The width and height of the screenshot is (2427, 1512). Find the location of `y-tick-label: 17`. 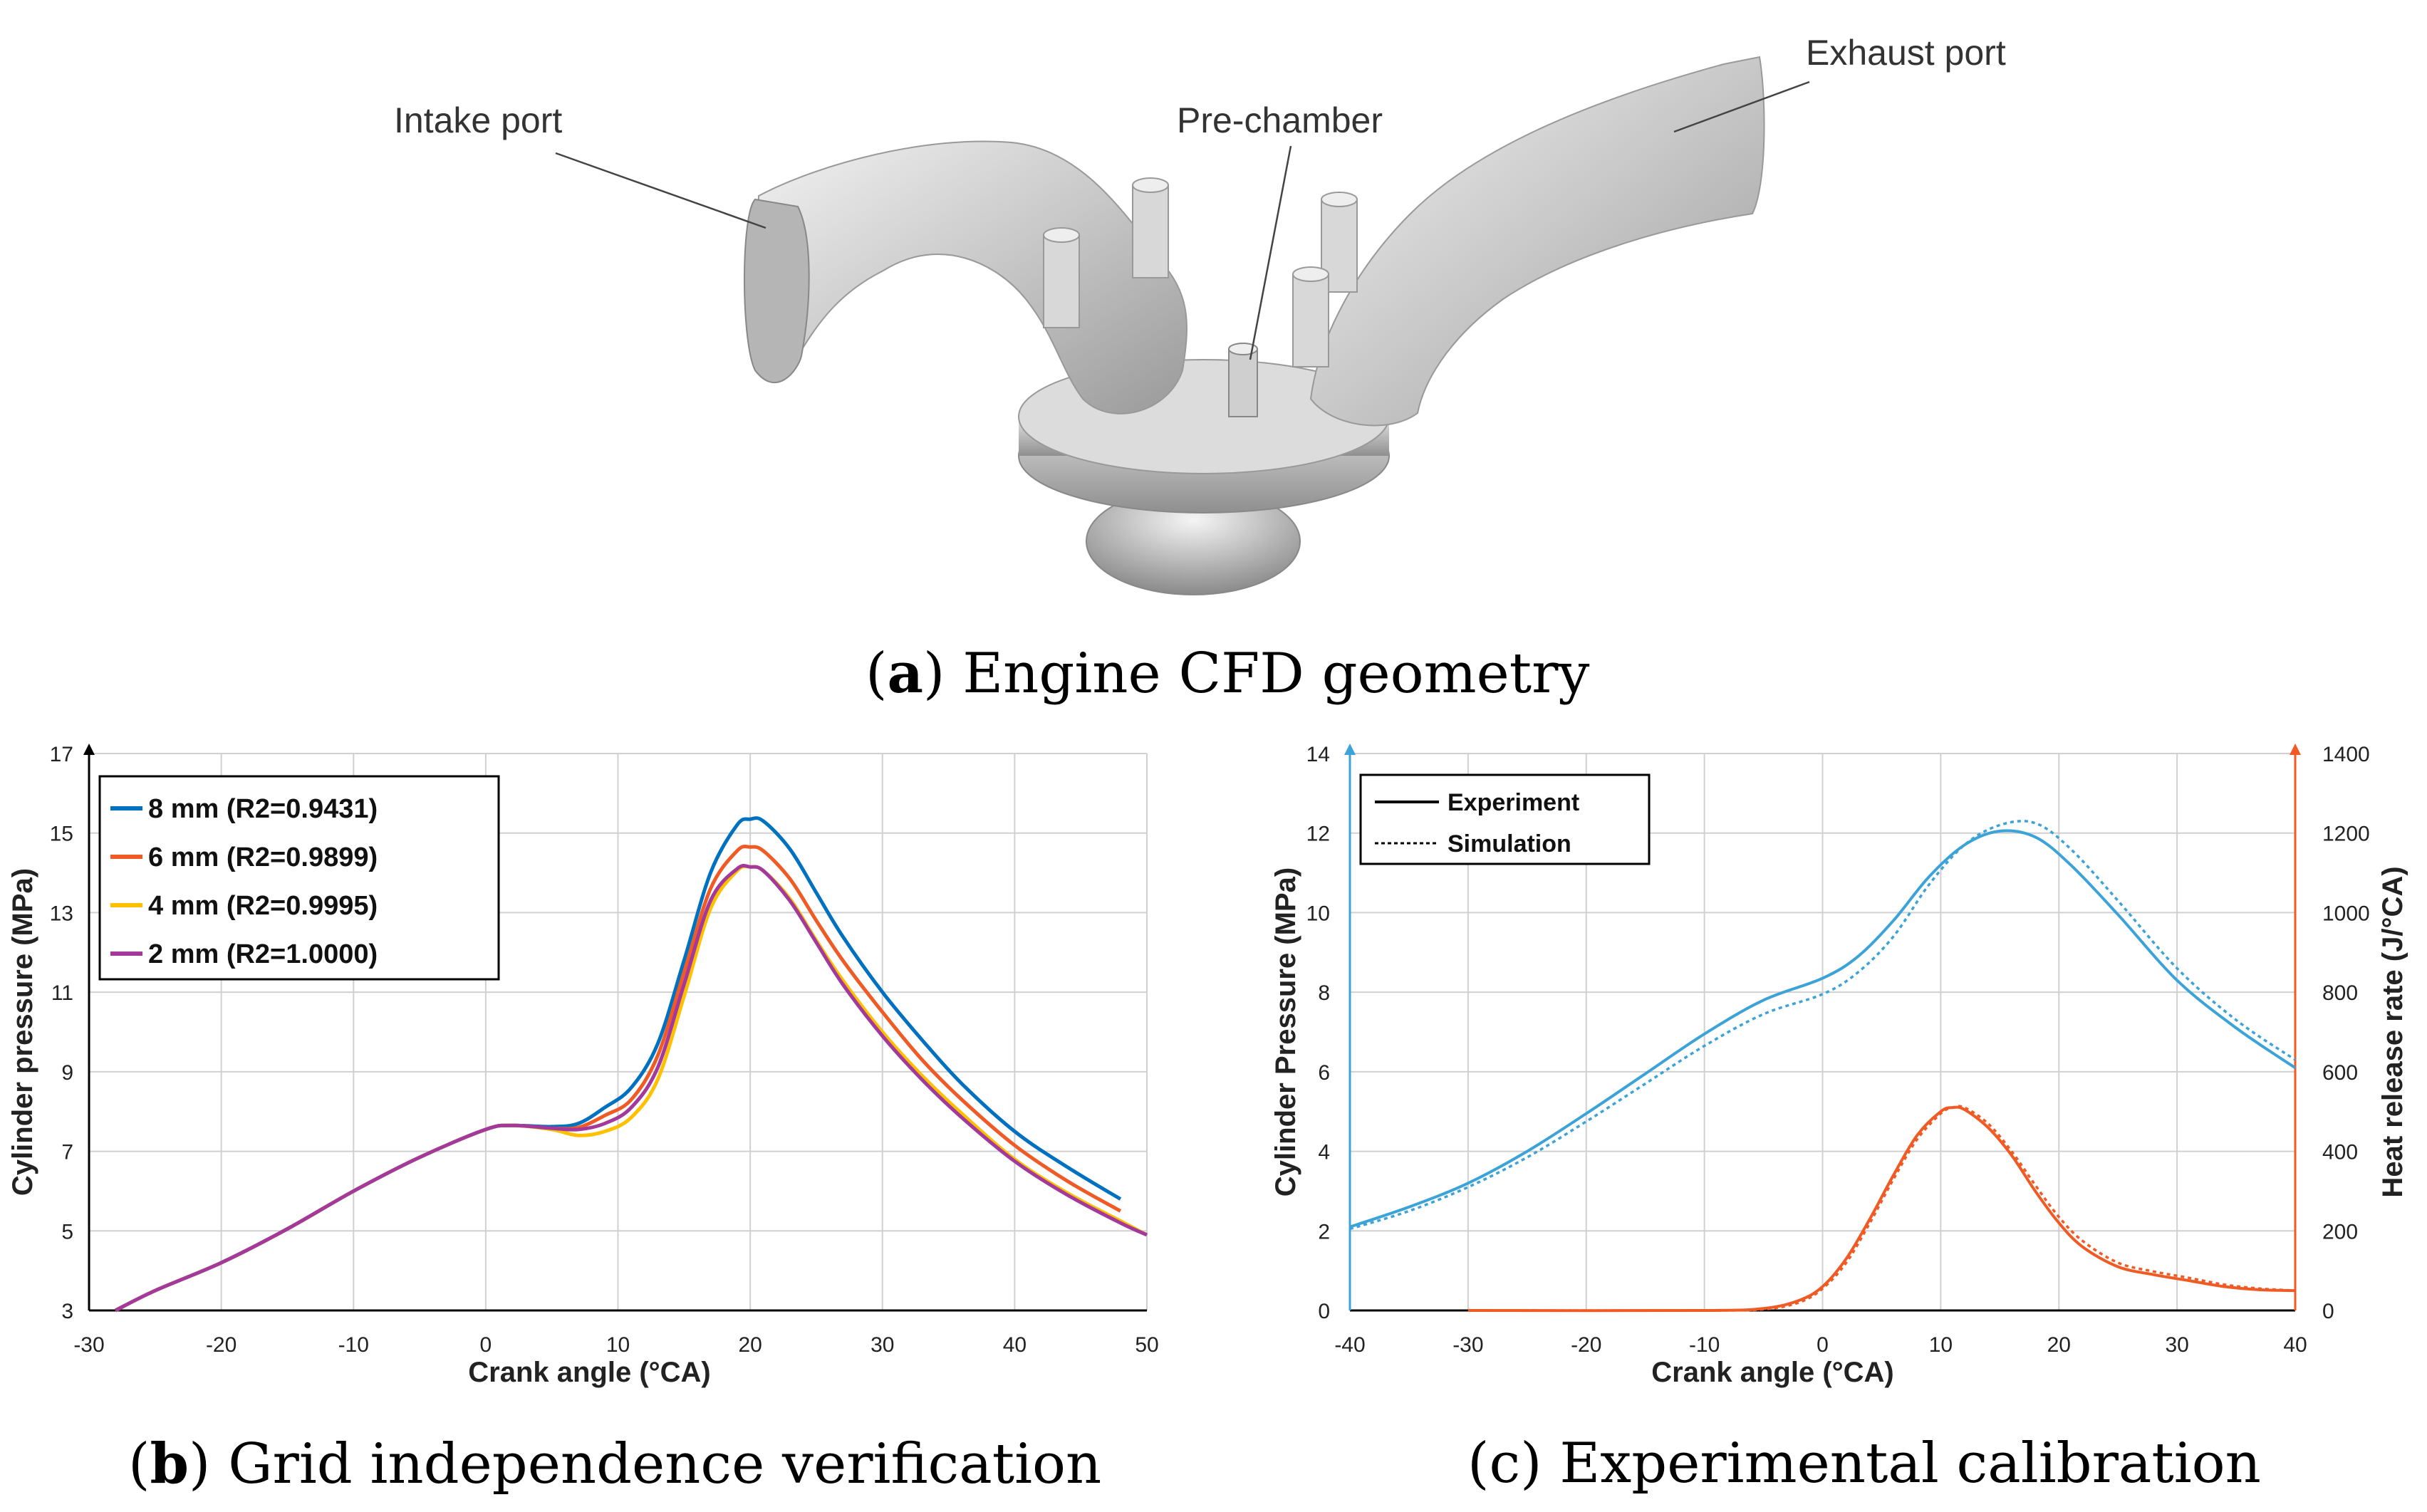

y-tick-label: 17 is located at coordinates (61, 754).